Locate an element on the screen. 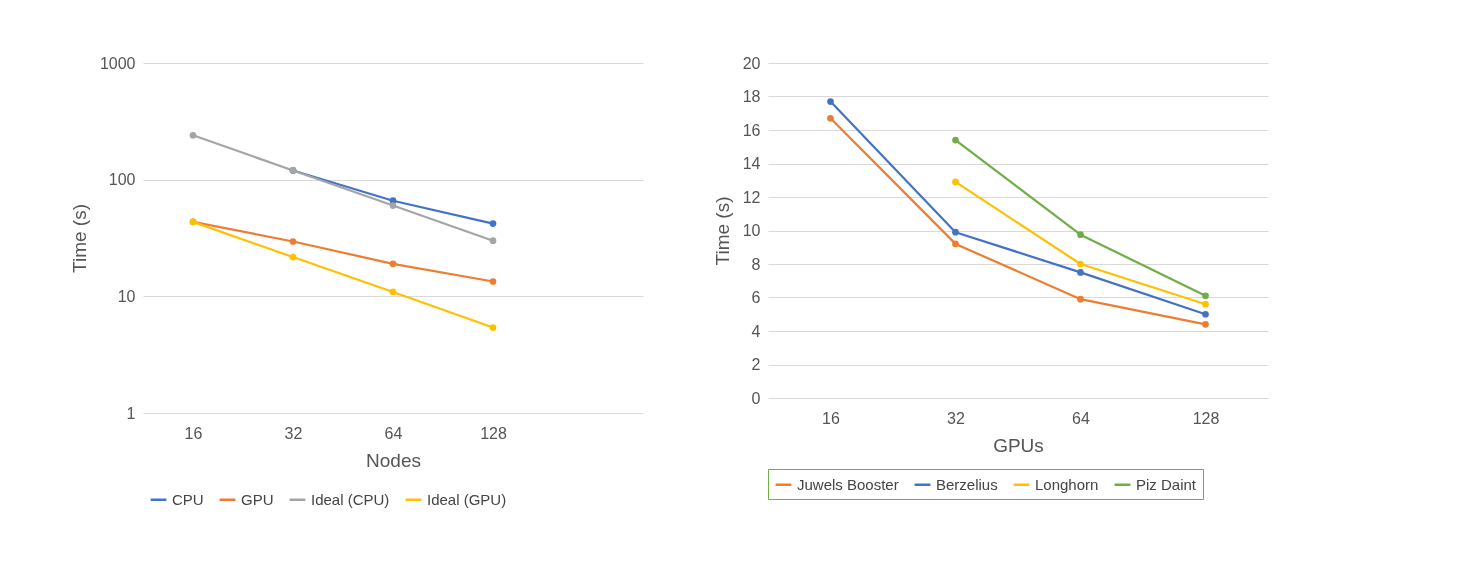 The height and width of the screenshot is (577, 1459). legend-label: GPU is located at coordinates (257, 499).